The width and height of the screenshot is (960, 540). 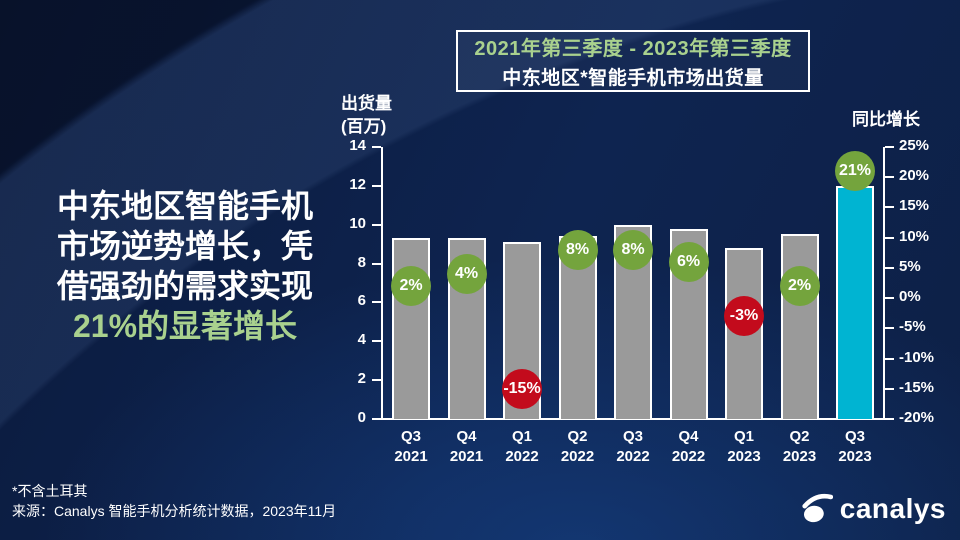 What do you see at coordinates (910, 297) in the screenshot?
I see `right-axis-tick-label-0: 0%` at bounding box center [910, 297].